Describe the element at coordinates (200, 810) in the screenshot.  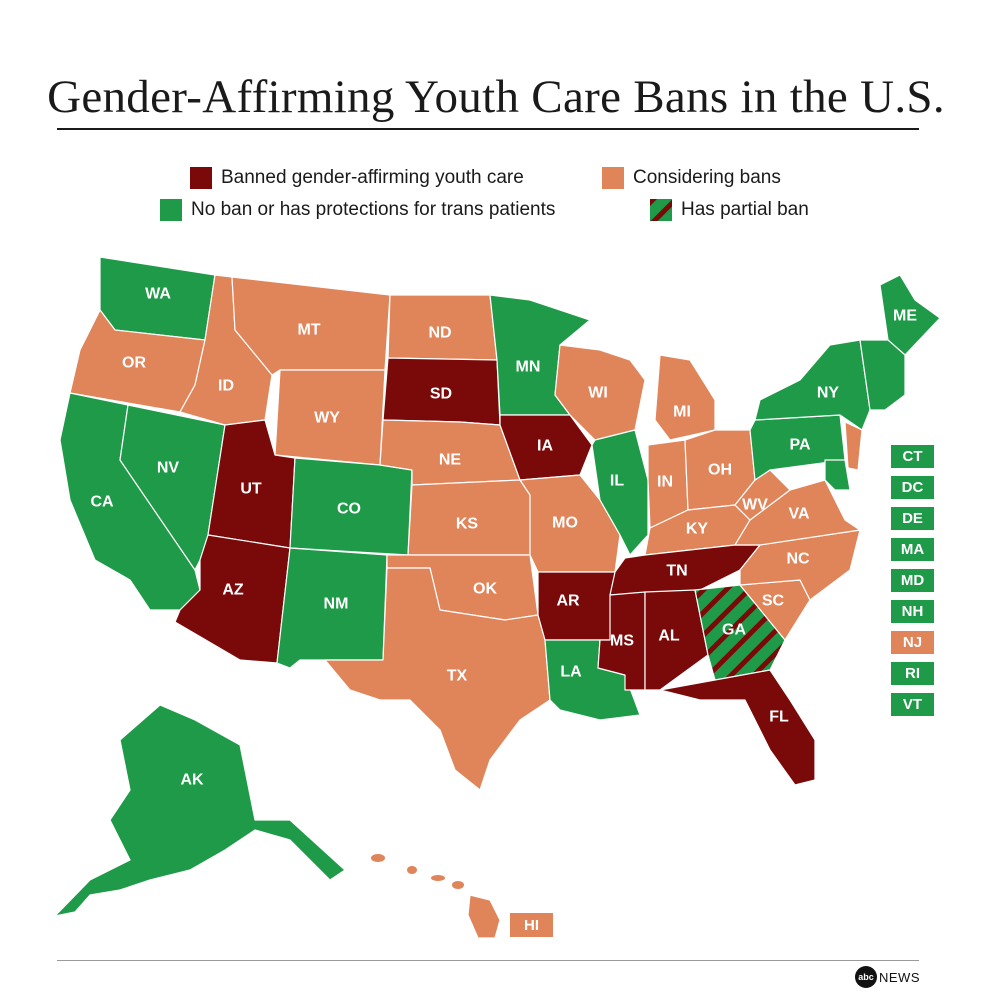
I see `state-AK` at that location.